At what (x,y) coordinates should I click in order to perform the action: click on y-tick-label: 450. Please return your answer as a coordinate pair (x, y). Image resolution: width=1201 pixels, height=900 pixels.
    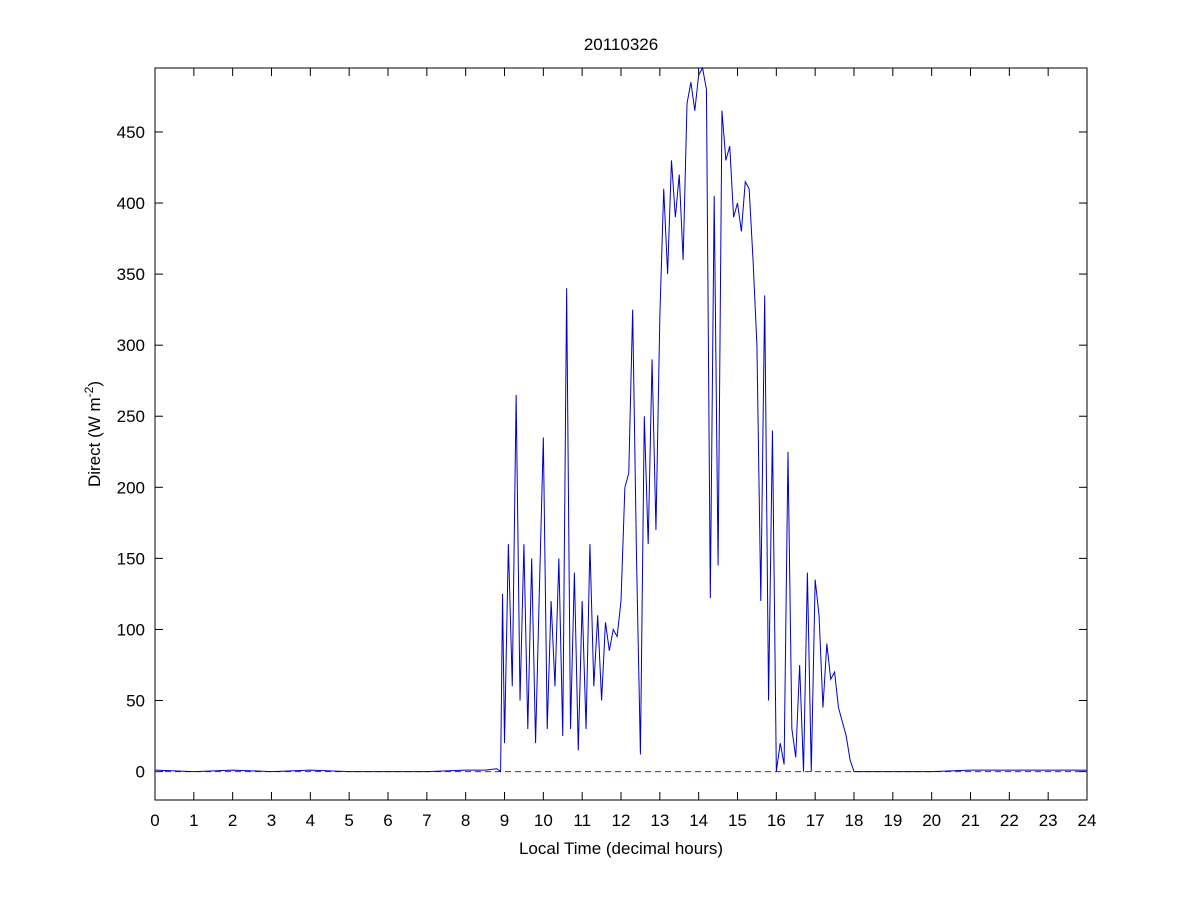
    Looking at the image, I should click on (131, 132).